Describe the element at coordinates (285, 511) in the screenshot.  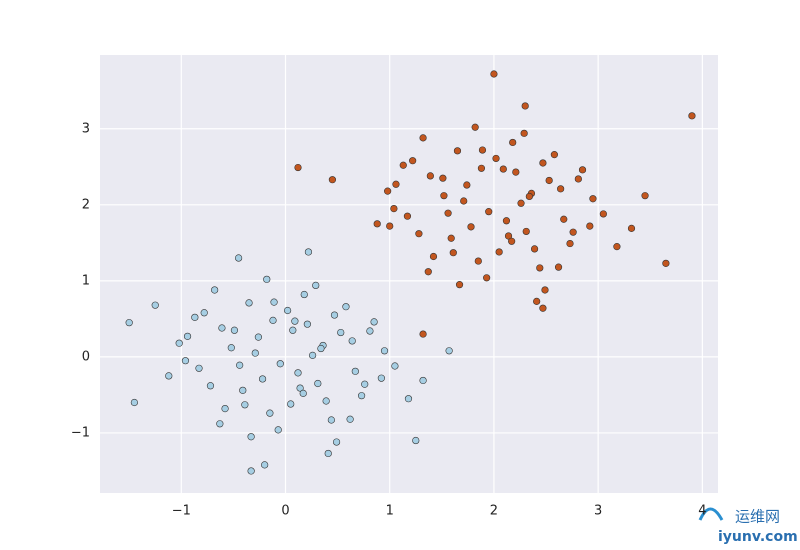
I see `x-tick-label: 0` at that location.